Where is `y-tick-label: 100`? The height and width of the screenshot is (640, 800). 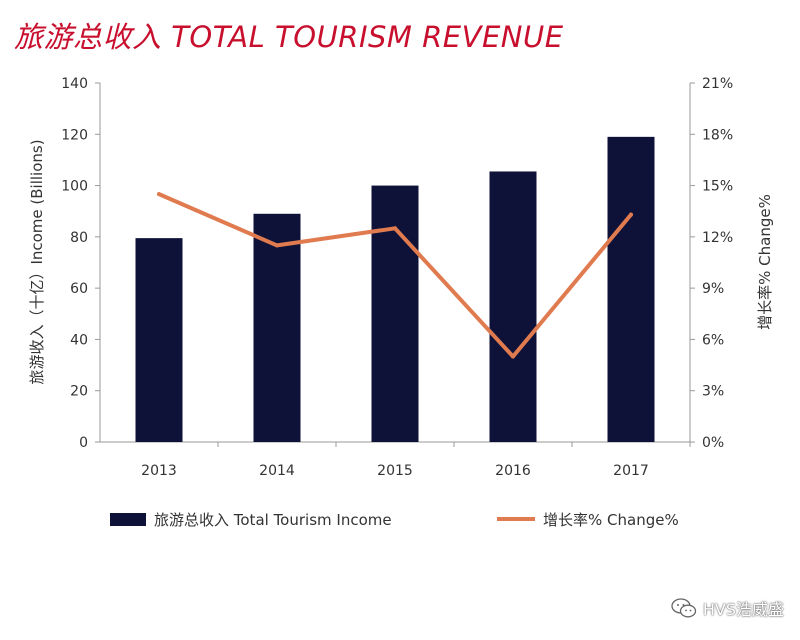
y-tick-label: 100 is located at coordinates (74, 187).